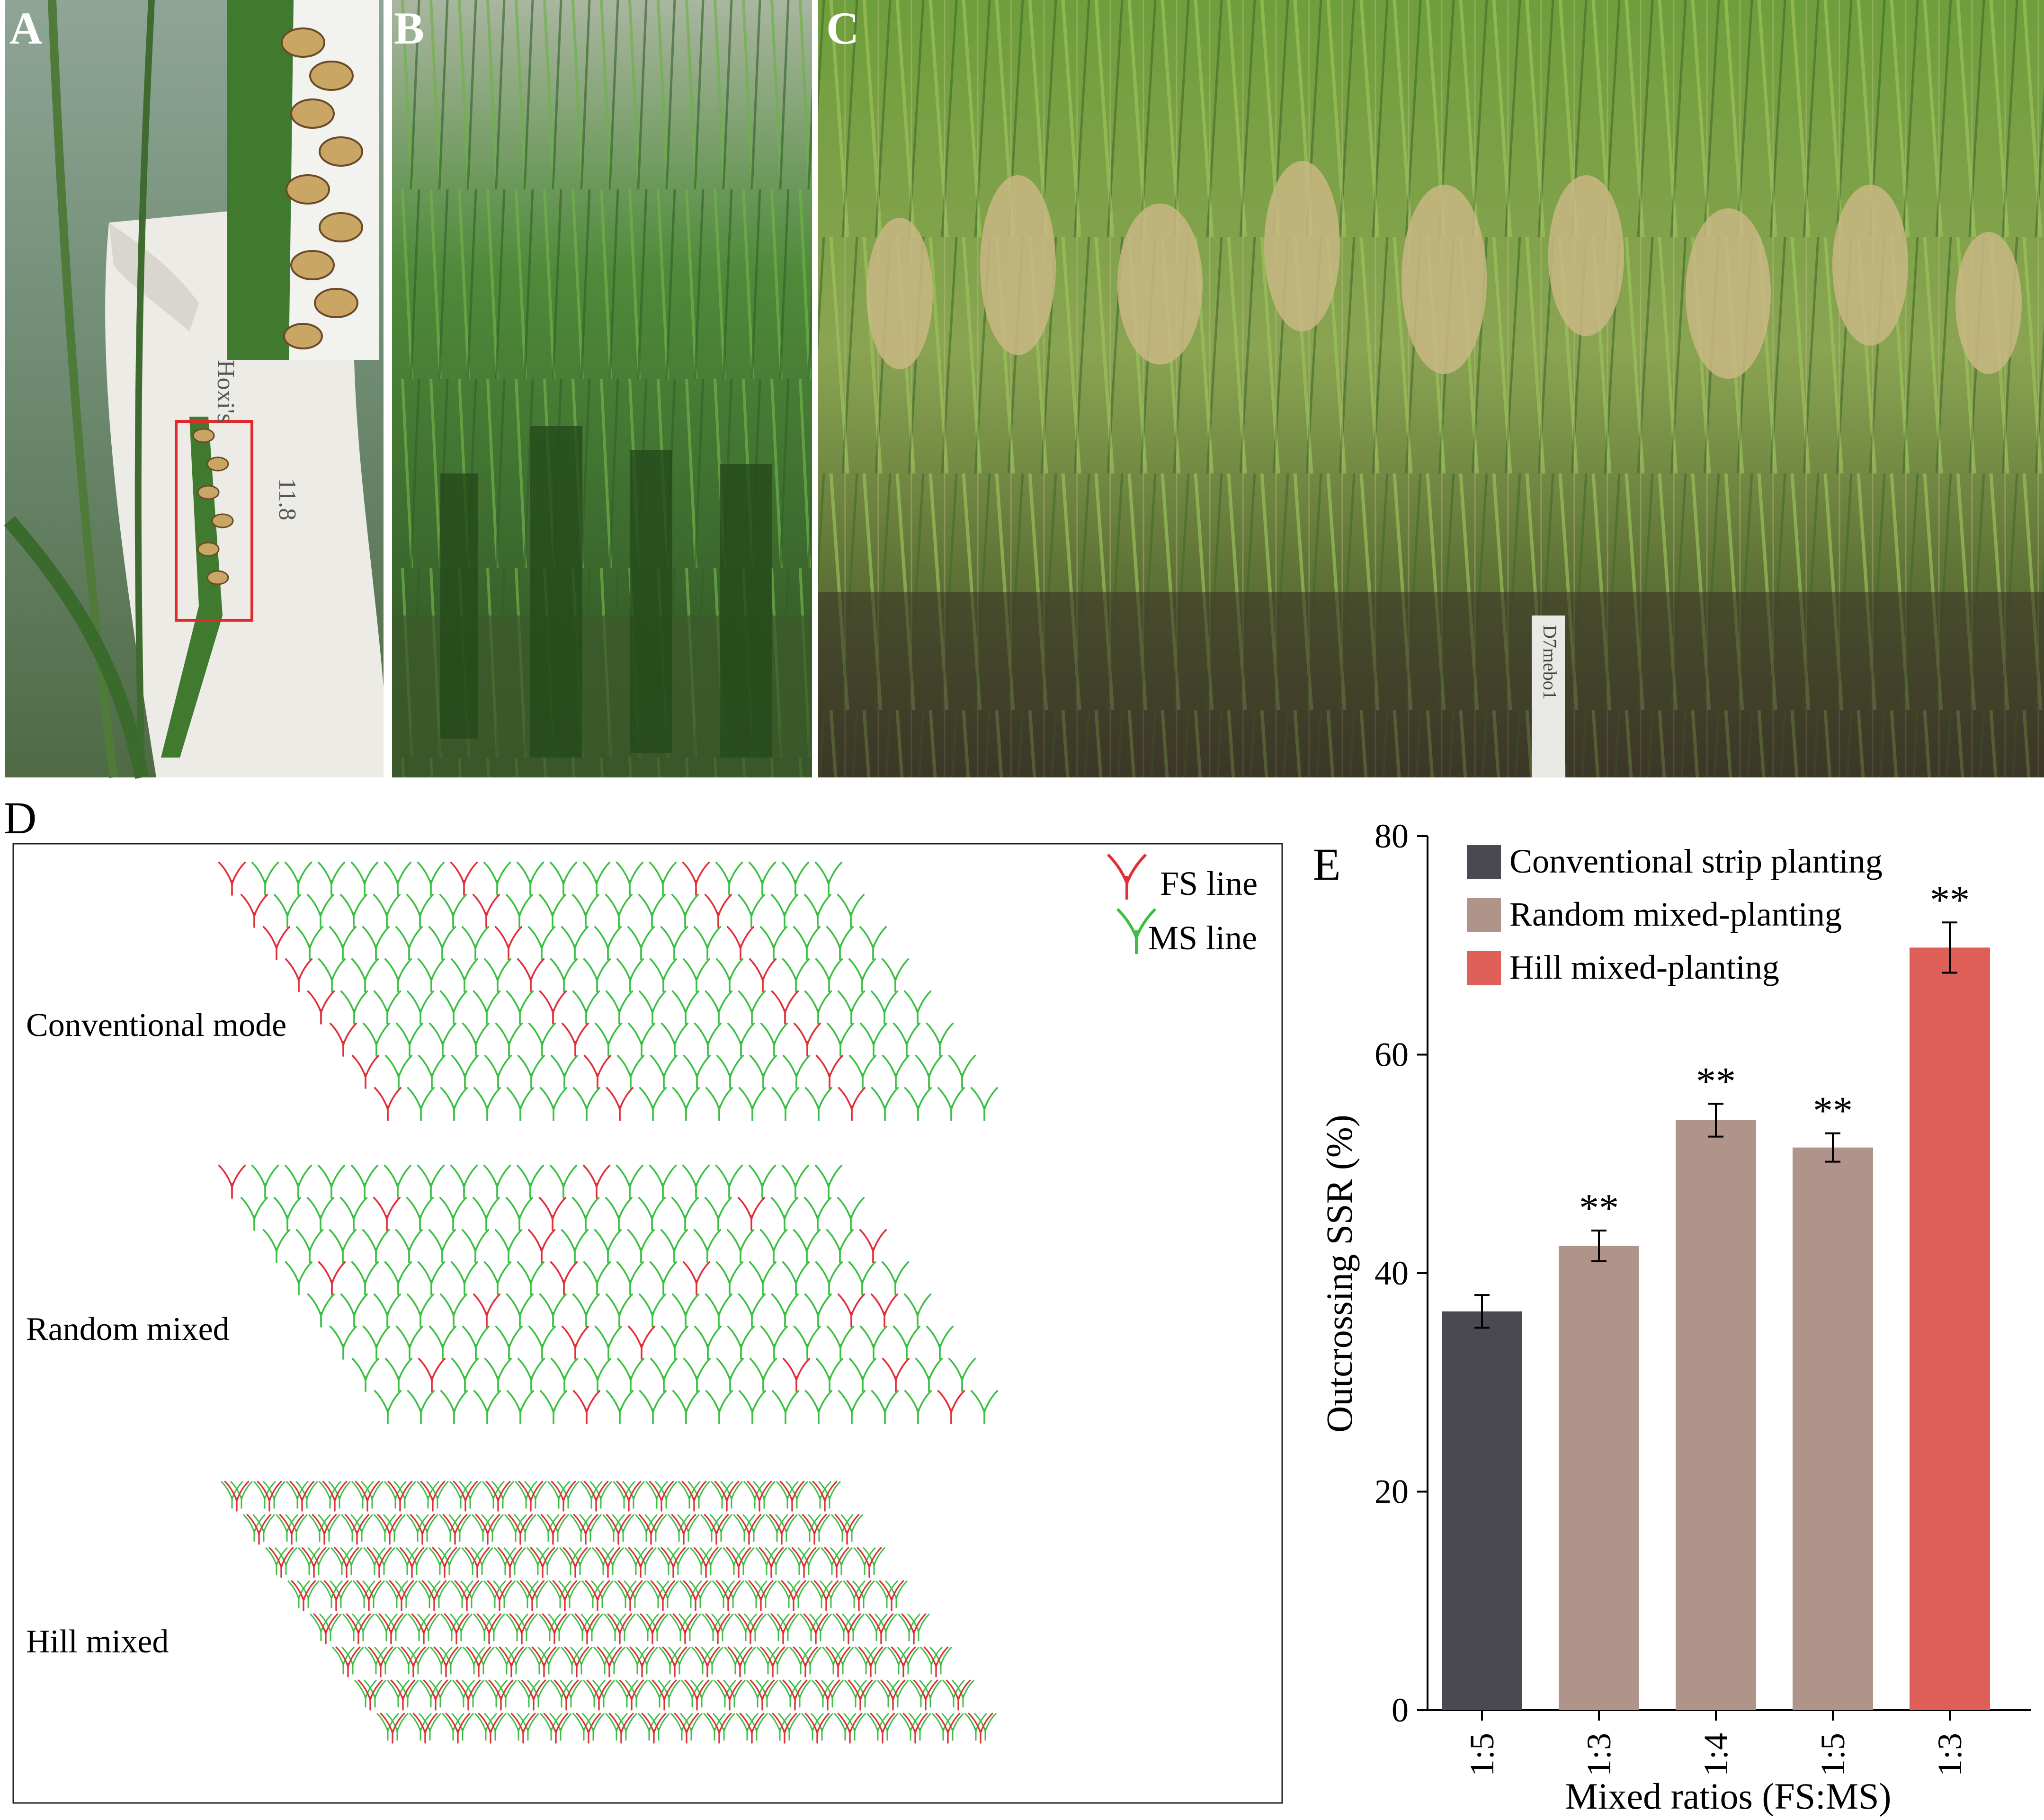 Image resolution: width=2044 pixels, height=1820 pixels. What do you see at coordinates (1716, 1415) in the screenshot?
I see `bar` at bounding box center [1716, 1415].